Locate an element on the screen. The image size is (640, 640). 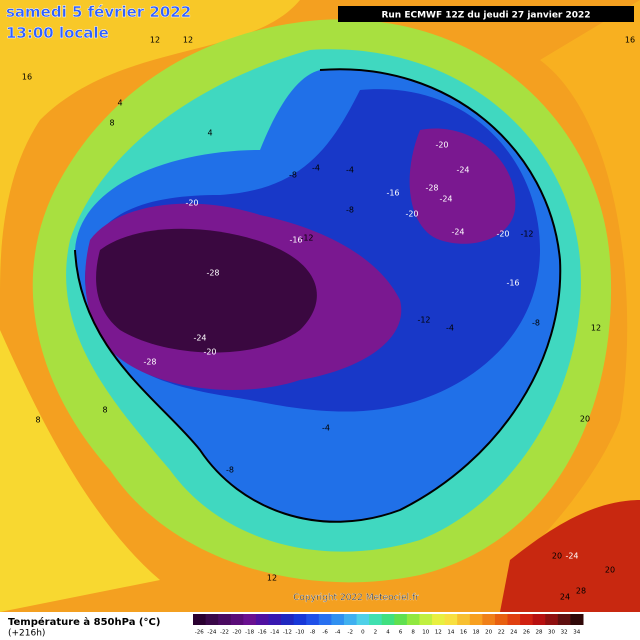
legend-title: Température à 850hPa (°C) is located at coordinates (84, 622).